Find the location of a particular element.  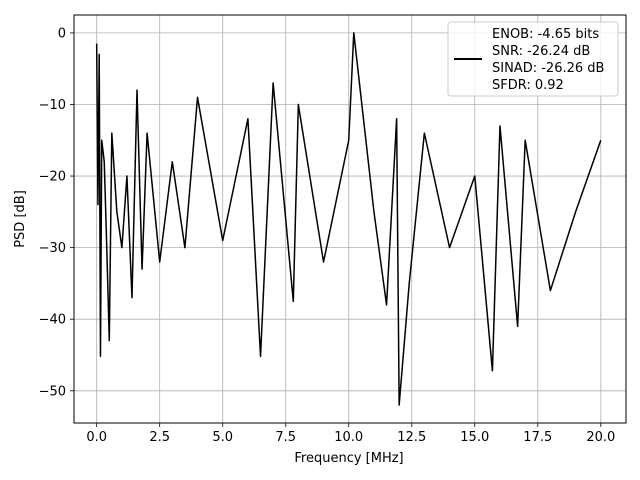

x-tick-label: 15.0 is located at coordinates (474, 437).